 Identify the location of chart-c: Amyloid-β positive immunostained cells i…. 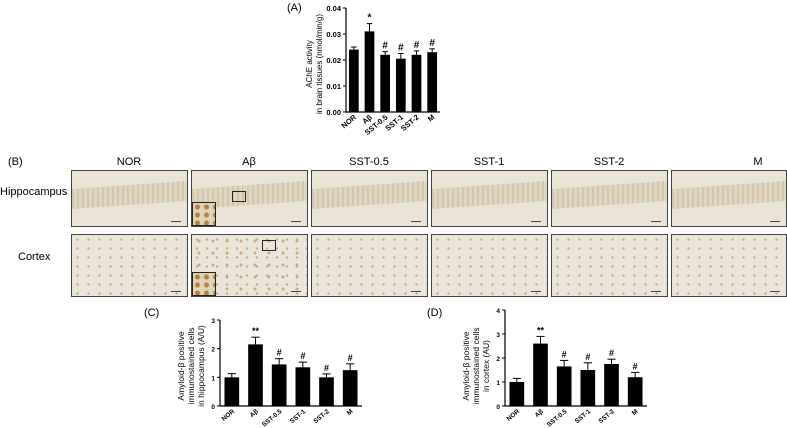
(269, 373).